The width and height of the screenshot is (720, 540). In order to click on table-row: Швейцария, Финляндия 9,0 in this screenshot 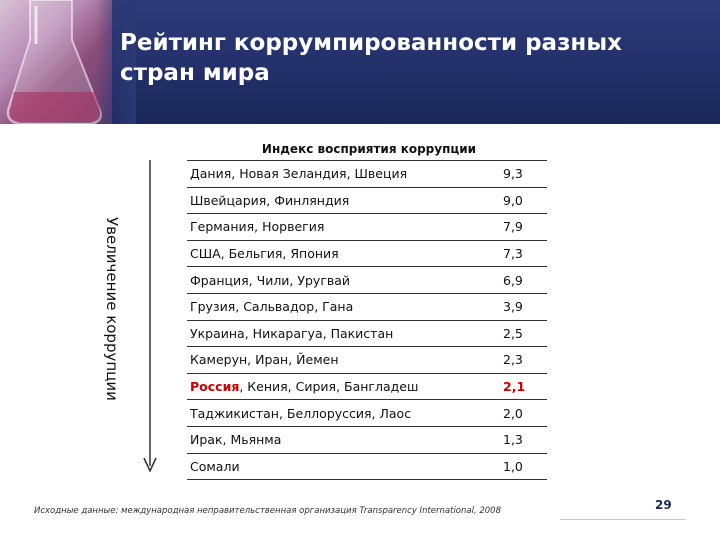, I will do `click(367, 201)`.